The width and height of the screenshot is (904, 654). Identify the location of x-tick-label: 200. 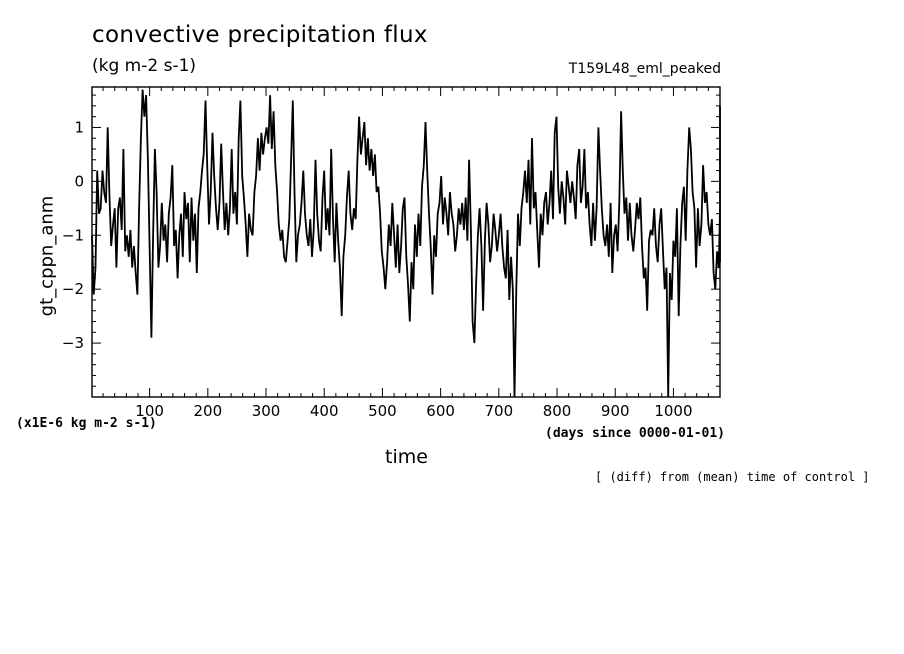
(208, 411).